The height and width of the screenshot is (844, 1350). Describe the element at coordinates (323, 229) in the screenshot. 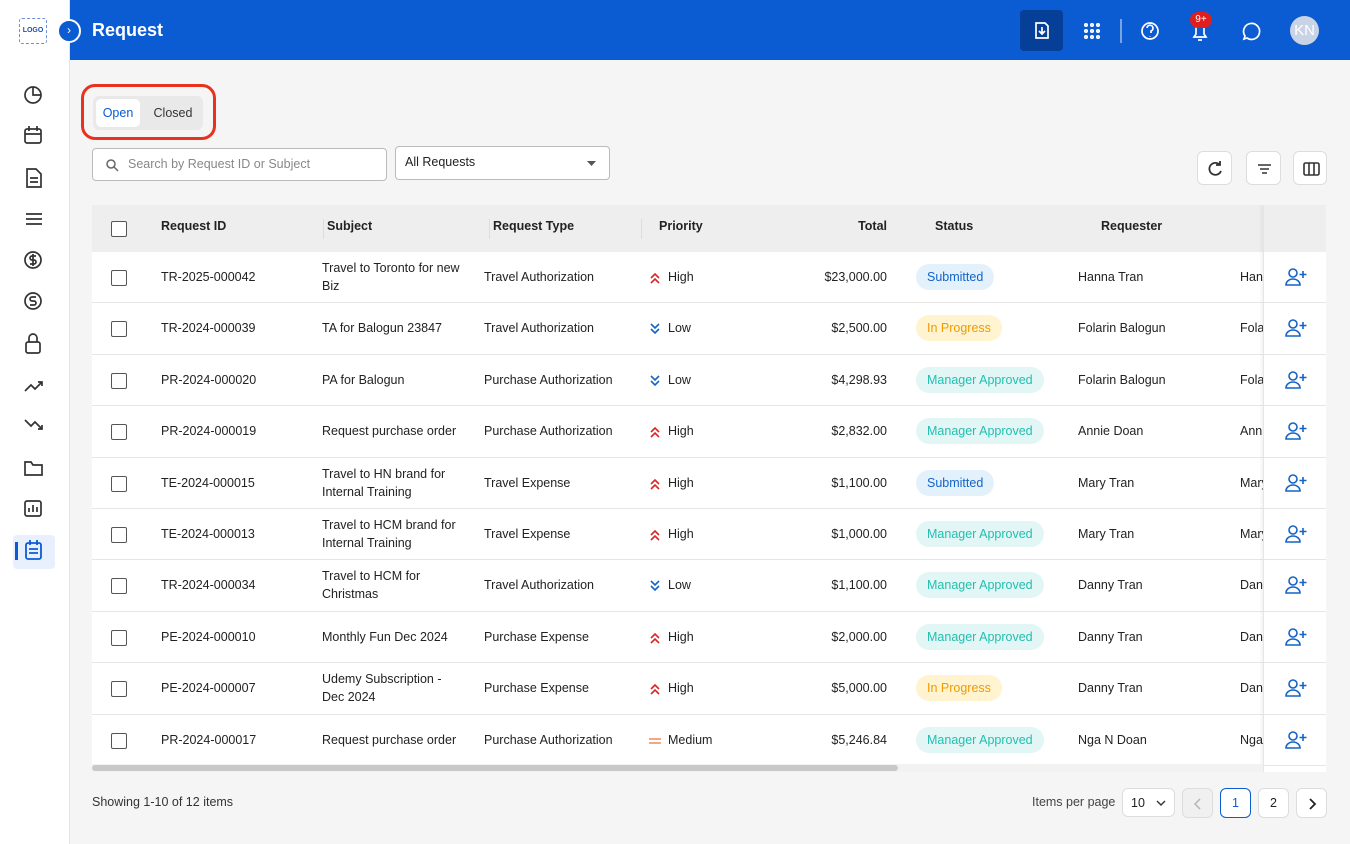

I see `column-divider` at that location.